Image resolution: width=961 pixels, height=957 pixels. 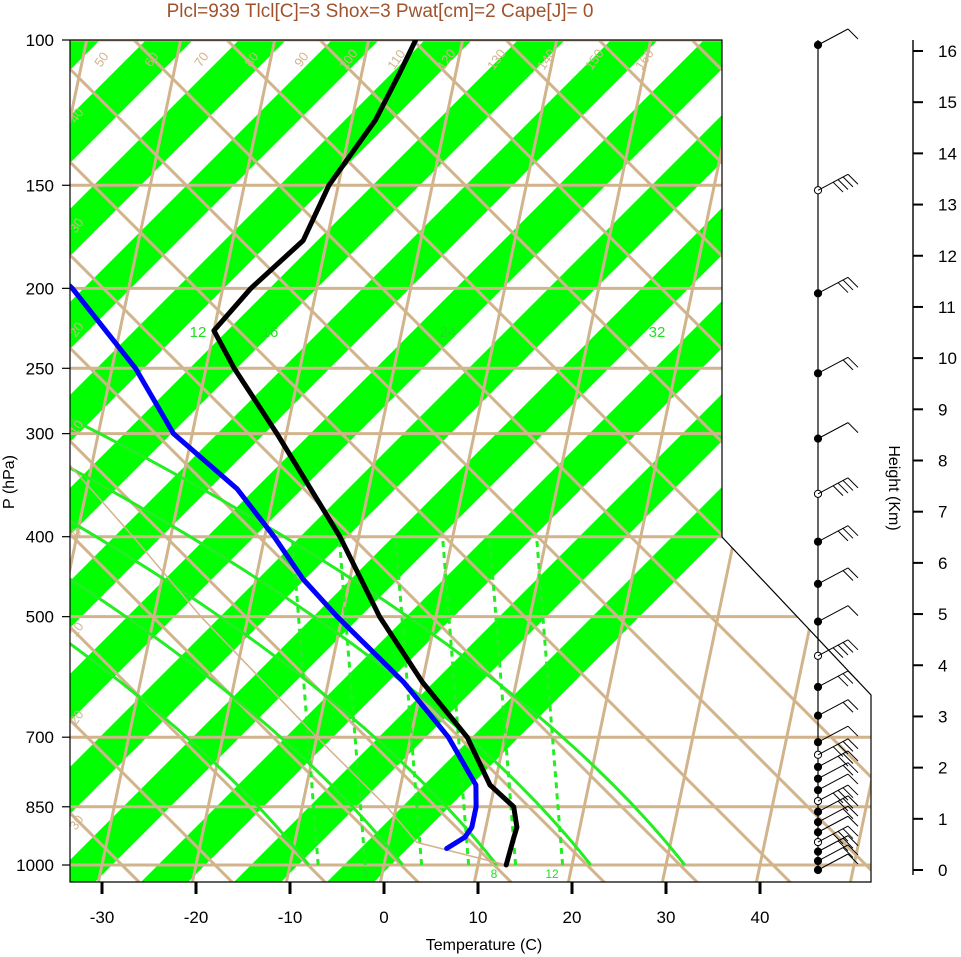 What do you see at coordinates (383, 917) in the screenshot?
I see `x-tick-label: 0` at bounding box center [383, 917].